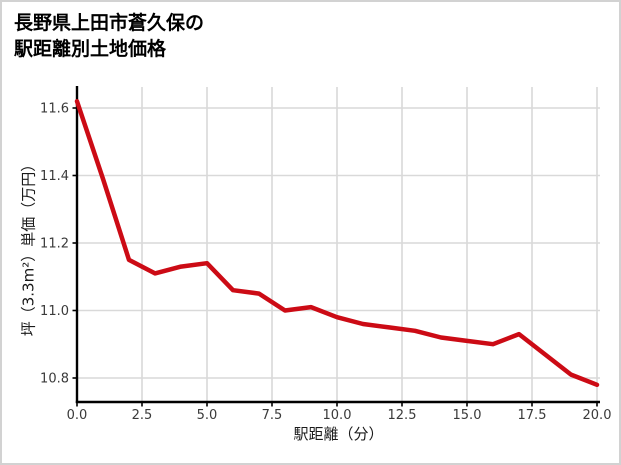 This screenshot has width=621, height=465. Describe the element at coordinates (467, 415) in the screenshot. I see `x-tick-label: 15.0` at that location.